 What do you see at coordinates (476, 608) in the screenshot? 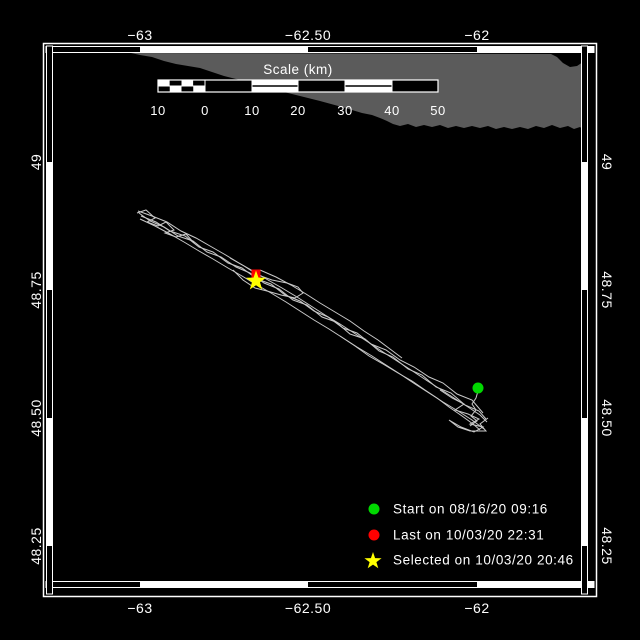
I see `axis-tick-label-bottom: −62` at bounding box center [476, 608].